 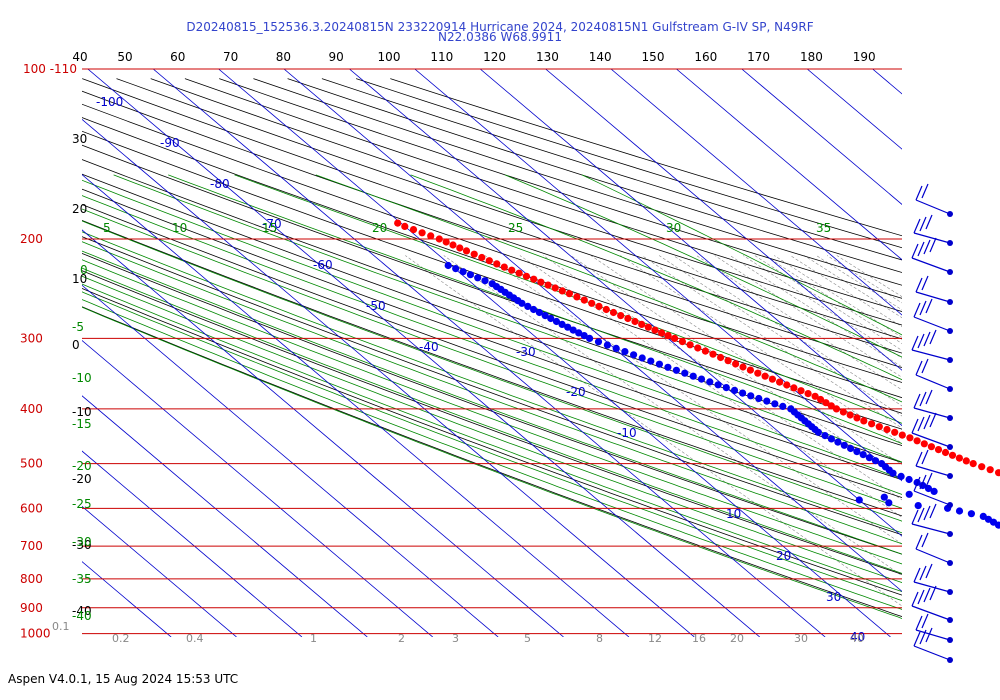 What do you see at coordinates (195, 638) in the screenshot?
I see `mixing-ratio-label: 0.4` at bounding box center [195, 638].